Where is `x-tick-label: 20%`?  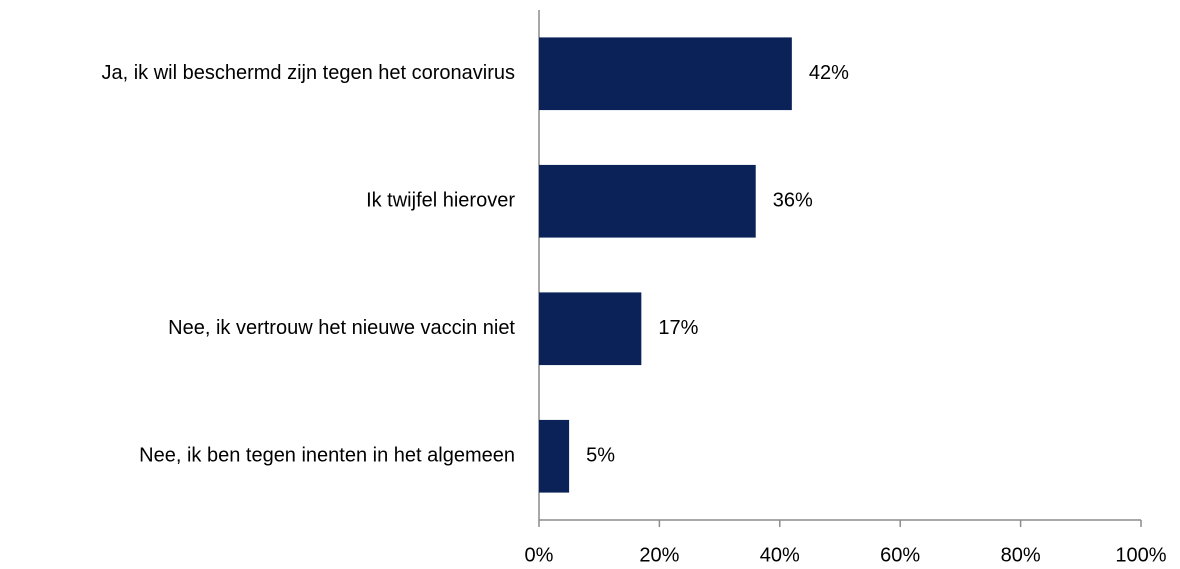
x-tick-label: 20% is located at coordinates (659, 555).